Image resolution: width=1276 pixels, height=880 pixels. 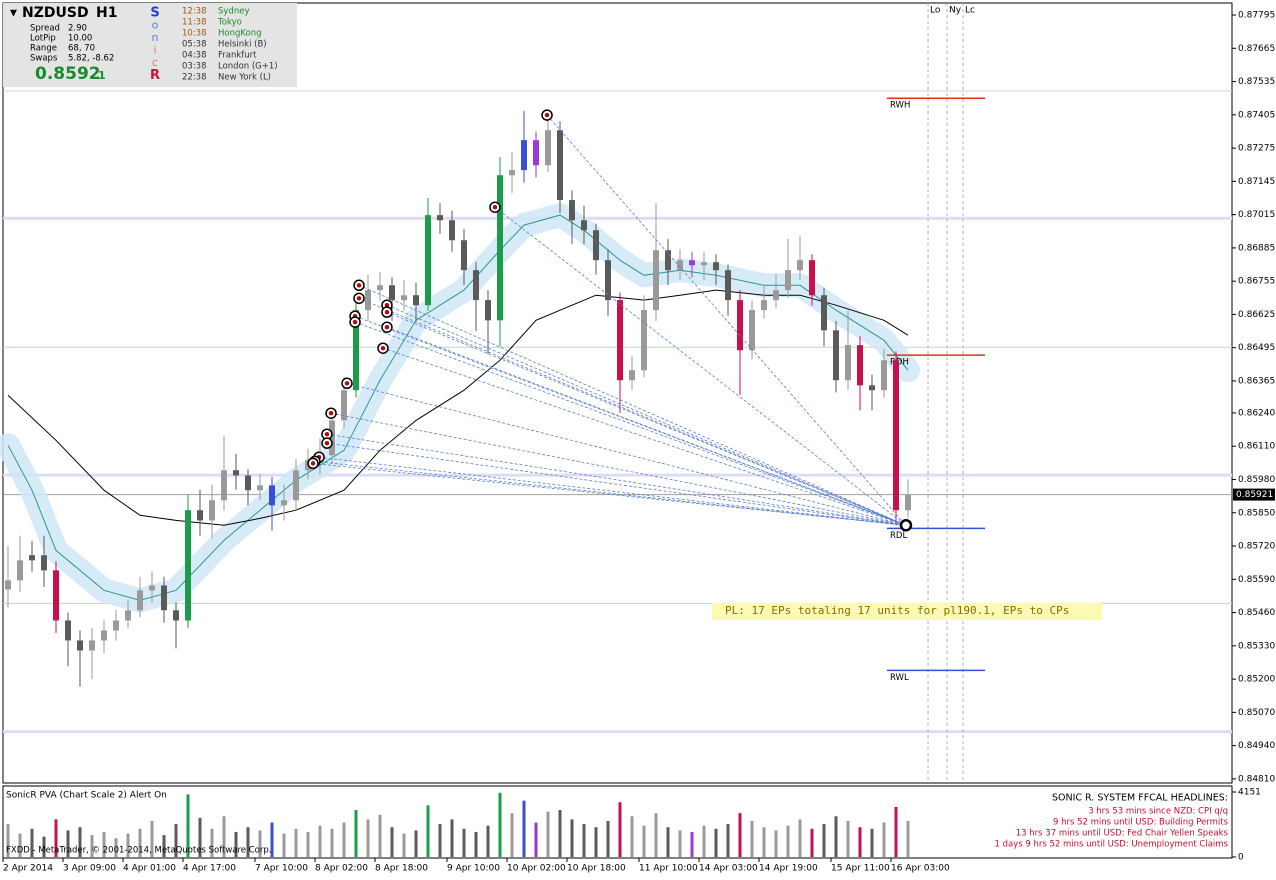 What do you see at coordinates (194, 45) in the screenshot?
I see `clock-time: 05:38` at bounding box center [194, 45].